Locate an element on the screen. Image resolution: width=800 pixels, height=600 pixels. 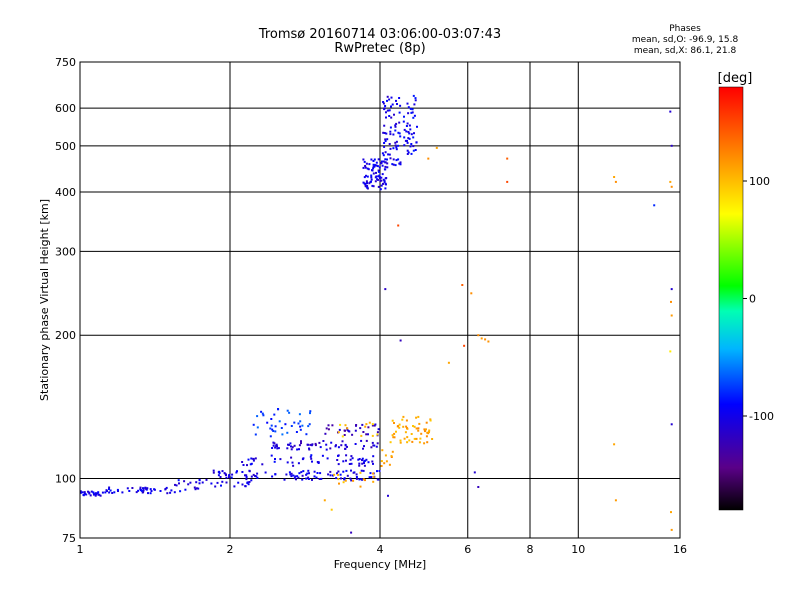
colorbar-ticks: 100 0 -100 is located at coordinates (758, 299).